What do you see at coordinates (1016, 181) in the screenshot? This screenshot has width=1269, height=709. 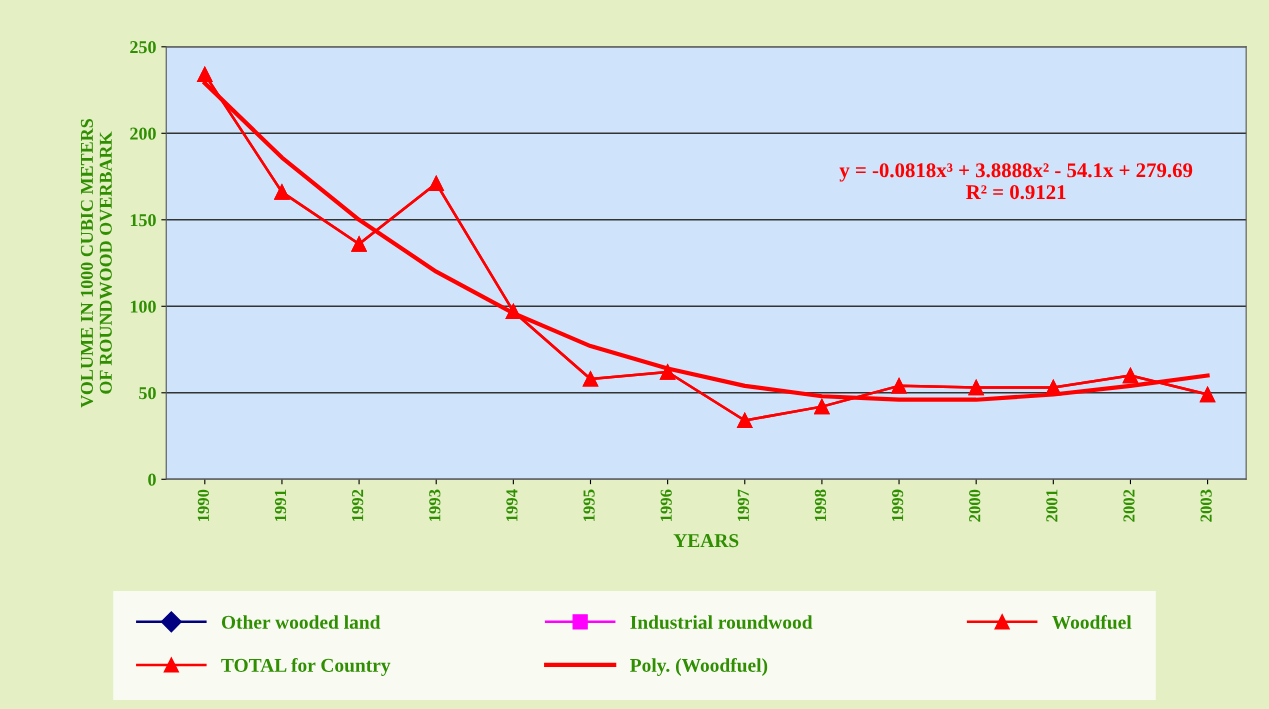 I see `annotation: y = -0.0818x³ + 3.8888x² - 54.1x + 279.69 R² = 0.9121` at bounding box center [1016, 181].